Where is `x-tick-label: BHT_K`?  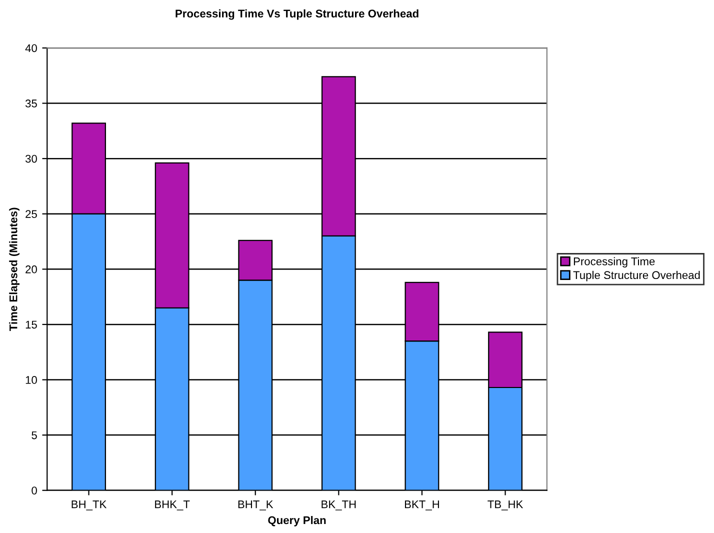
x-tick-label: BHT_K is located at coordinates (256, 505).